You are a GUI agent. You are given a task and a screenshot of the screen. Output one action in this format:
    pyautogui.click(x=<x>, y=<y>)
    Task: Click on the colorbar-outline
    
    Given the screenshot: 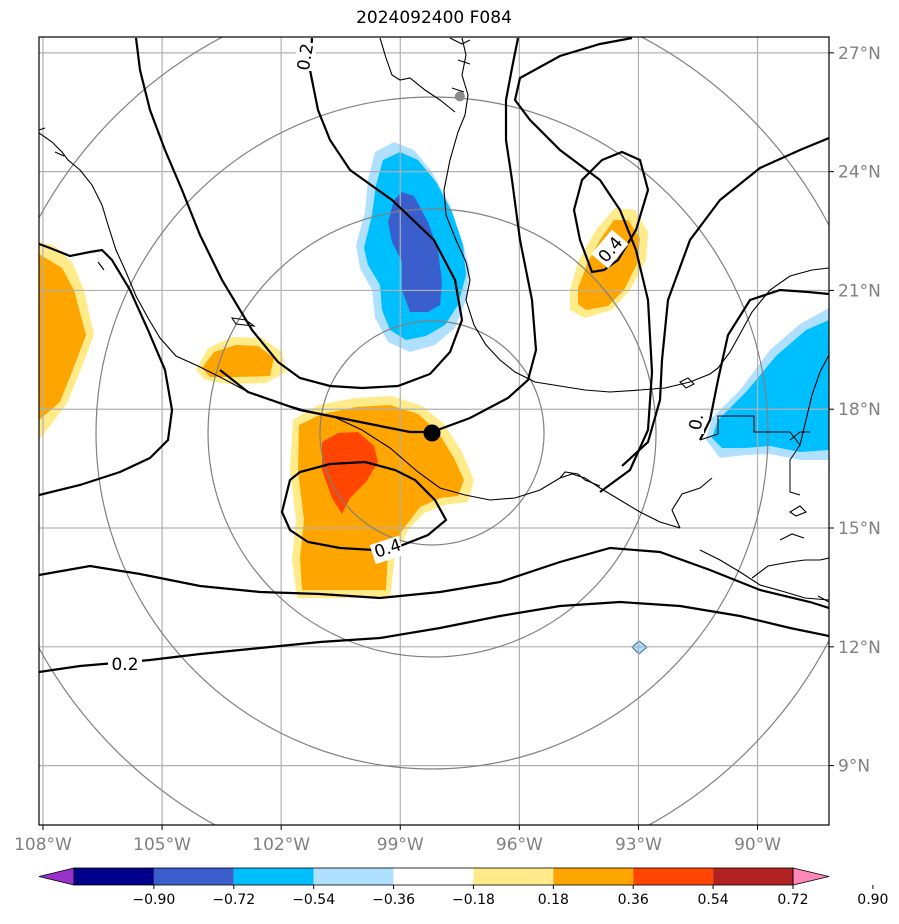 What is the action you would take?
    pyautogui.click(x=433, y=876)
    